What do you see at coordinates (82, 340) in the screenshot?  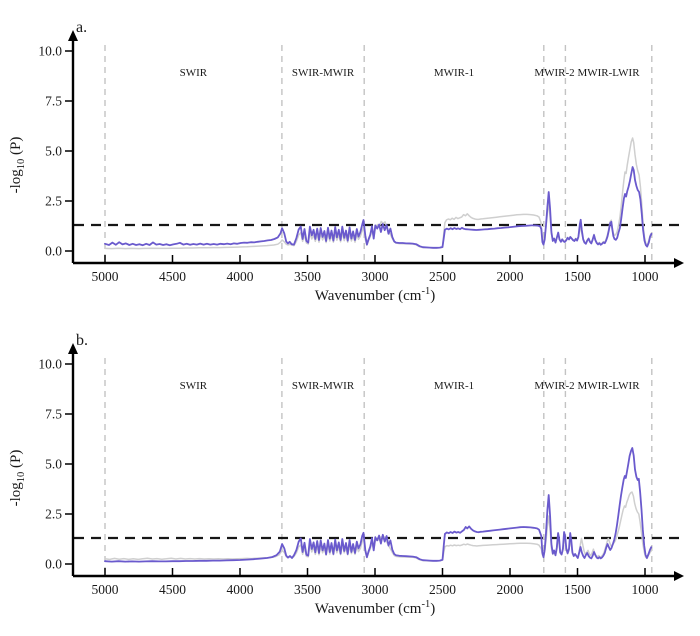 I see `panel-label: b.` at bounding box center [82, 340].